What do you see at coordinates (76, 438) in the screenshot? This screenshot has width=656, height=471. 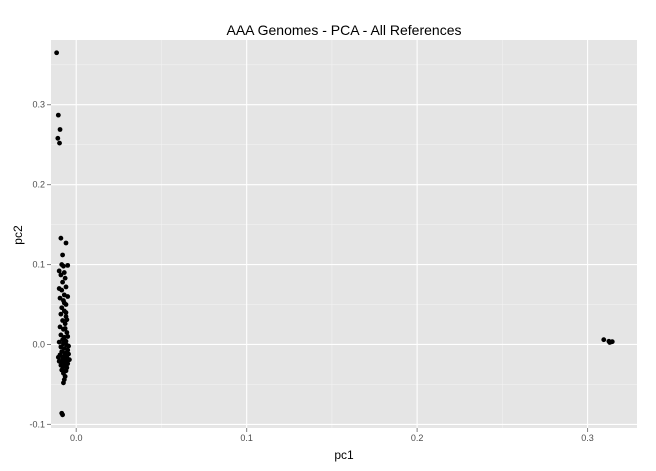 I see `x-tick-label: 0.0` at bounding box center [76, 438].